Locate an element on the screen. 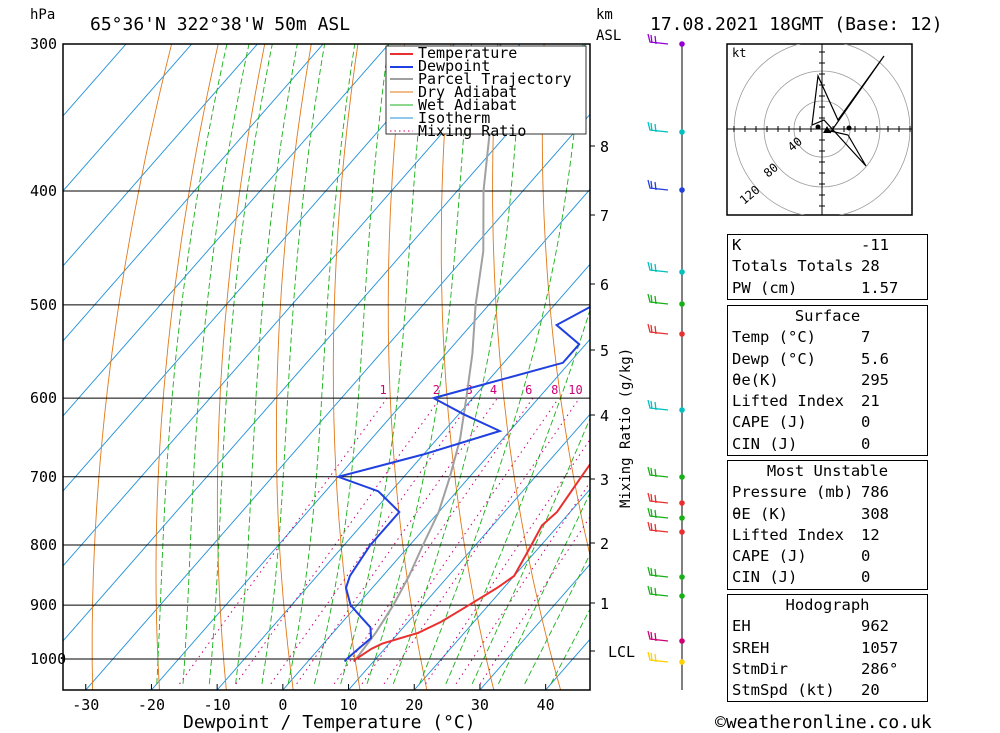 The image size is (1000, 733). mu-row: Lifted Index 12 is located at coordinates (827, 535).